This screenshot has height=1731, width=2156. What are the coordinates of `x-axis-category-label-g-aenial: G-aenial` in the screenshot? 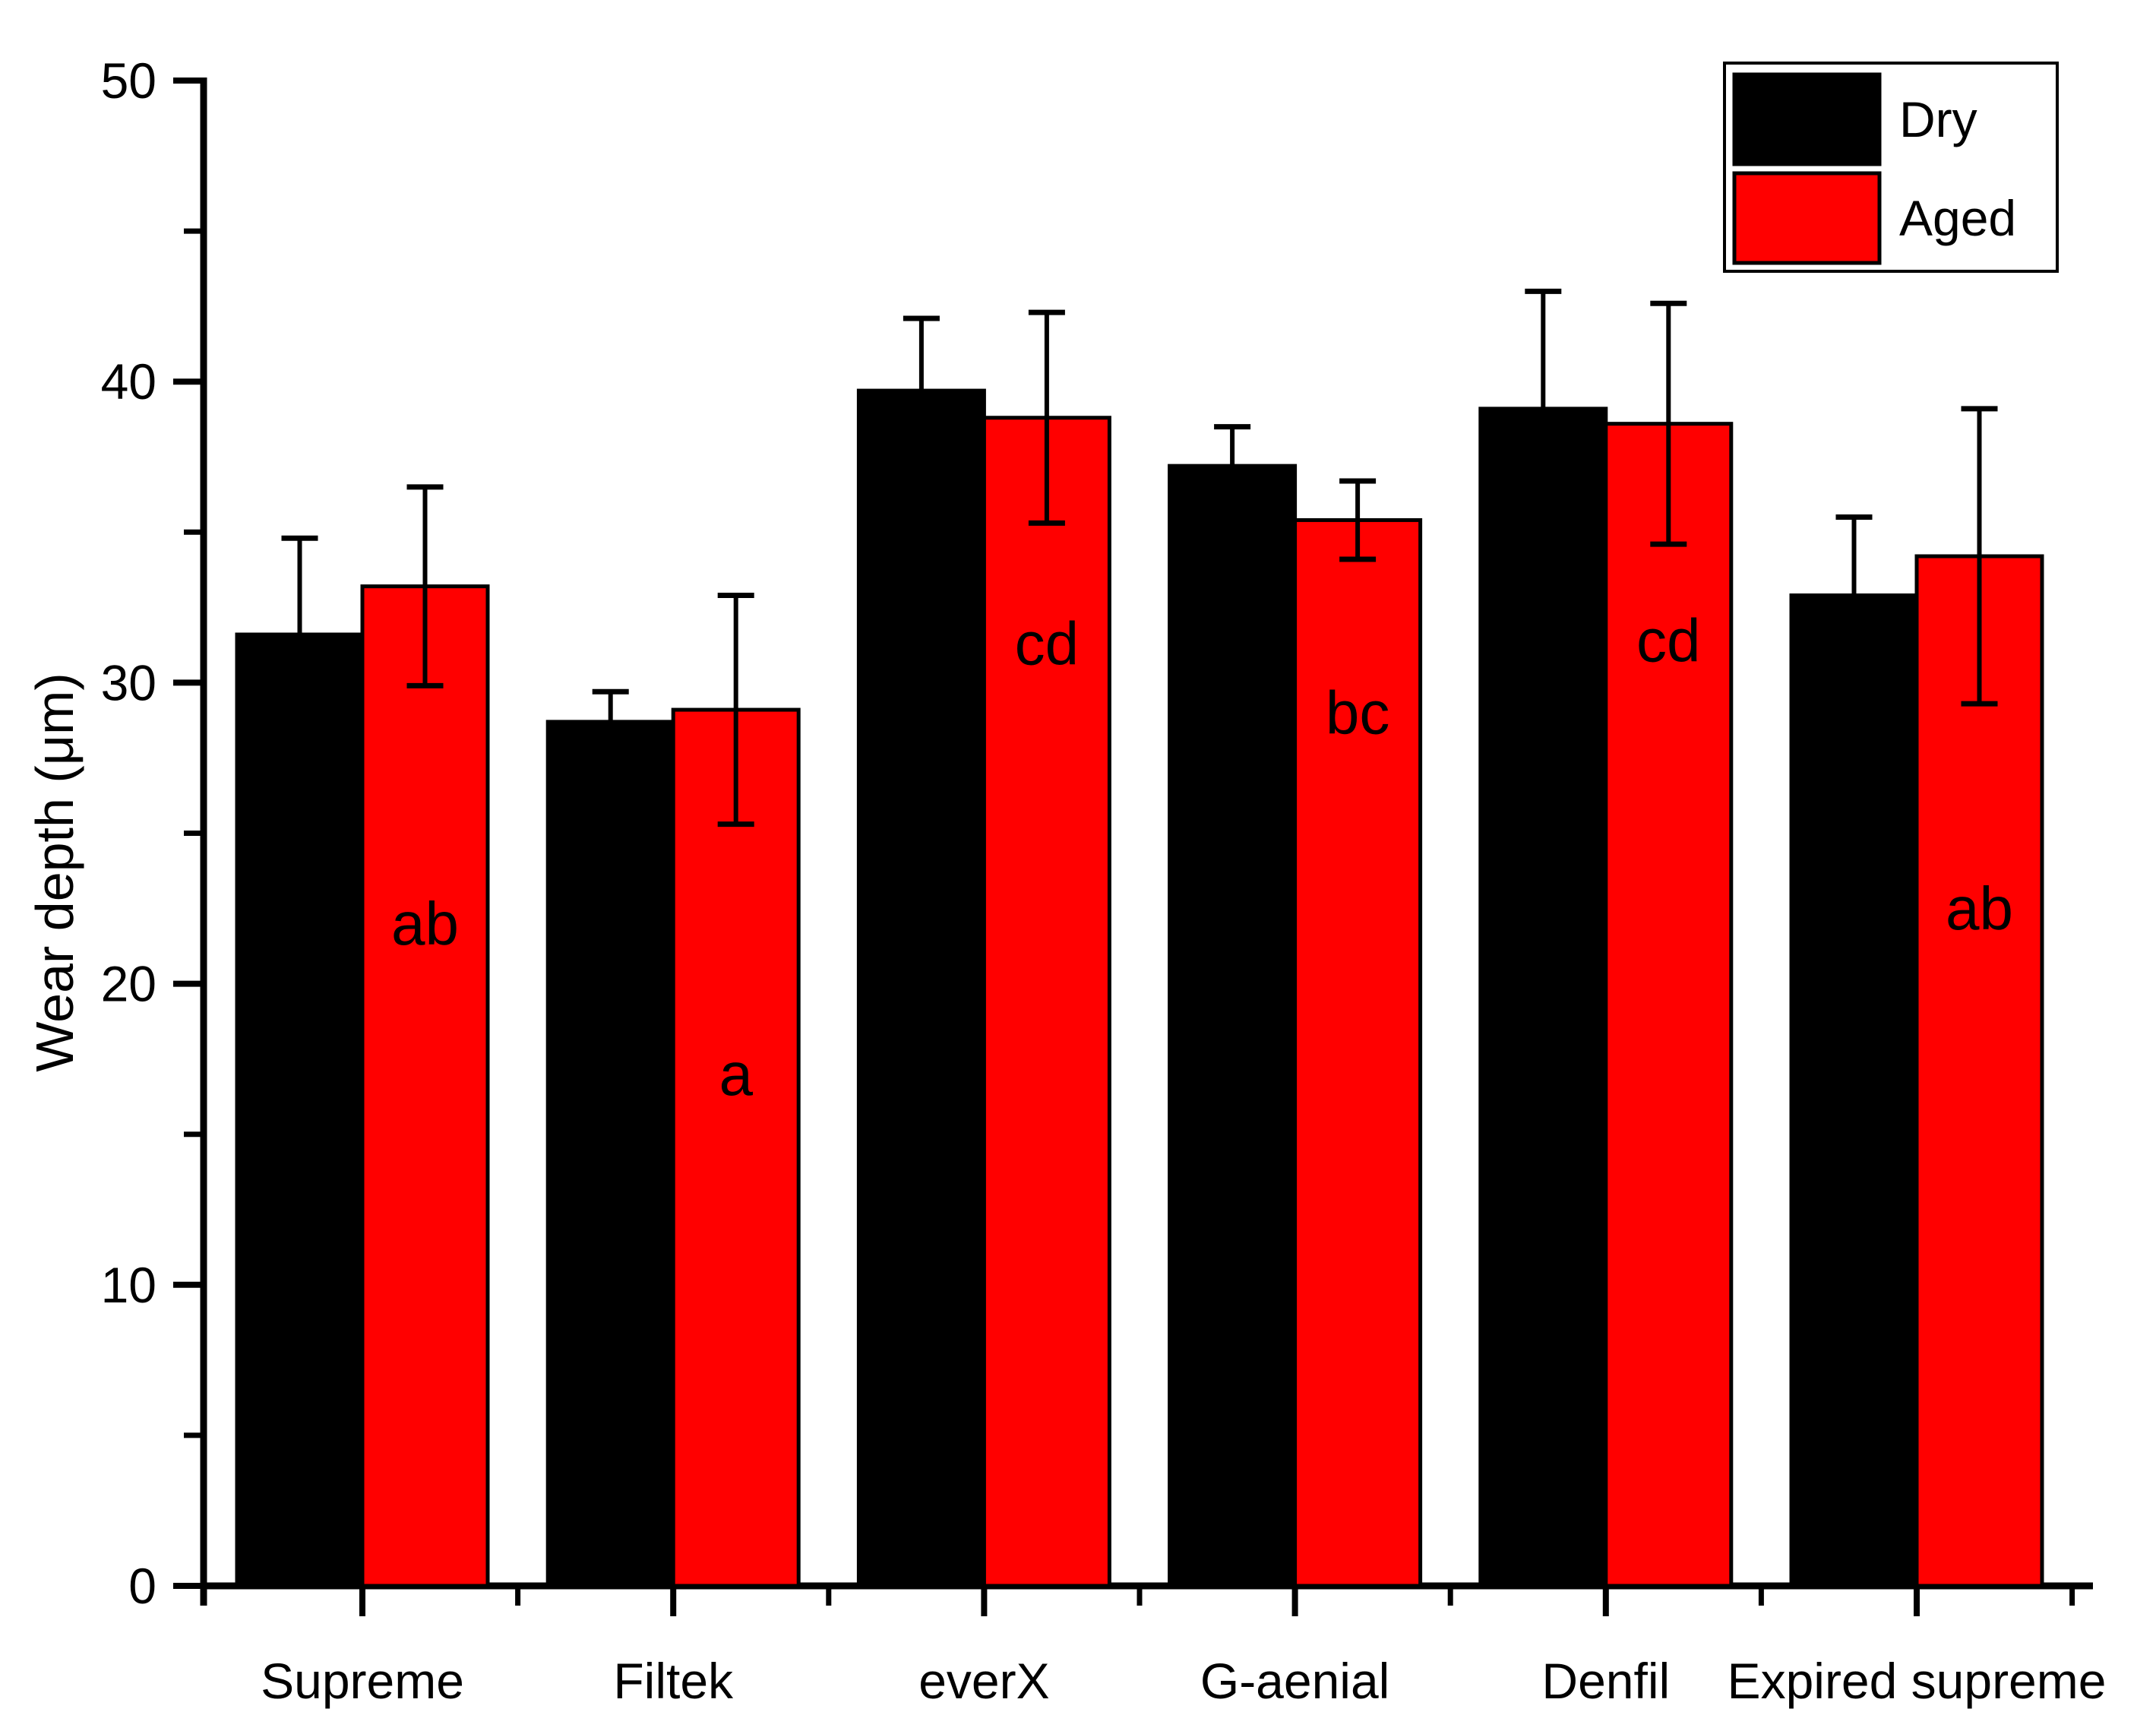 It's located at (1294, 1681).